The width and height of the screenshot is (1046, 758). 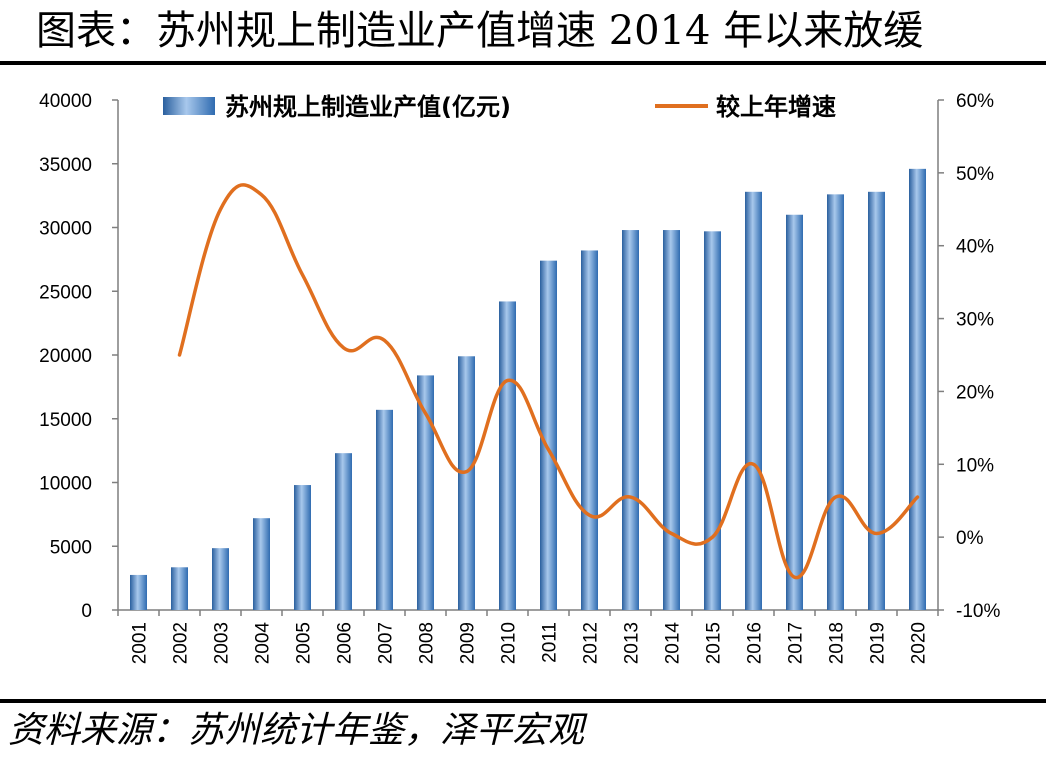 What do you see at coordinates (919, 643) in the screenshot?
I see `x-tick-label: 2020` at bounding box center [919, 643].